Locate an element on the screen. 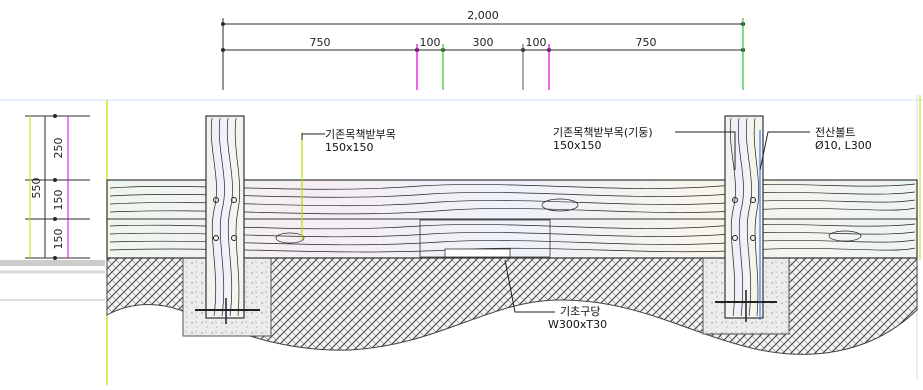  anchor-bolt-right is located at coordinates (746, 306).